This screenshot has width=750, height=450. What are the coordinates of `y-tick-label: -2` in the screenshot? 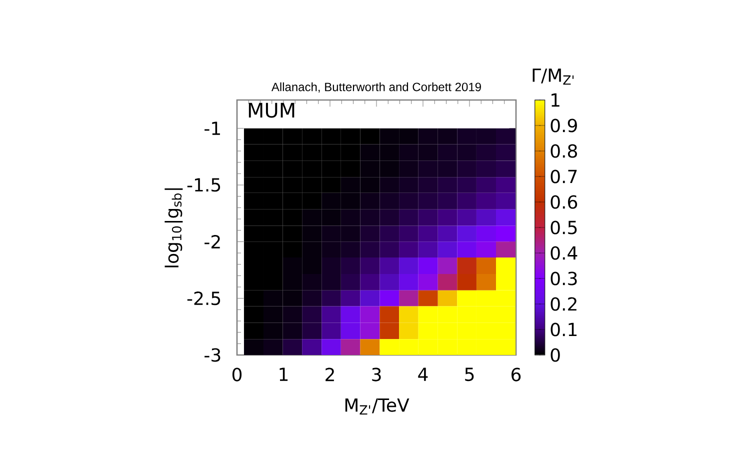 It's located at (212, 241).